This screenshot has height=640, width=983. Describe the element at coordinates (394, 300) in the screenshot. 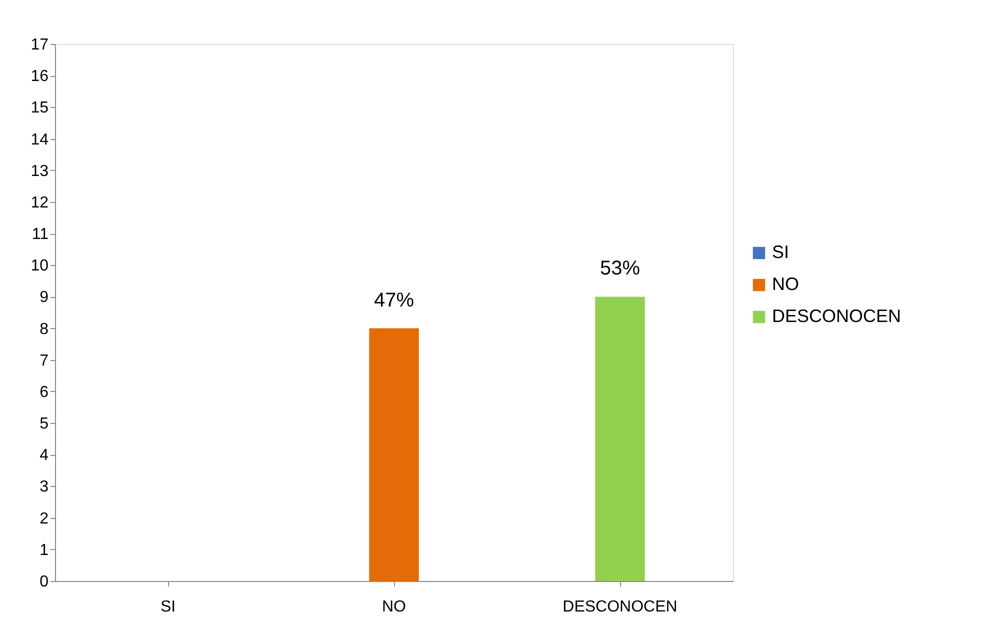

I see `annotation: 47%` at that location.